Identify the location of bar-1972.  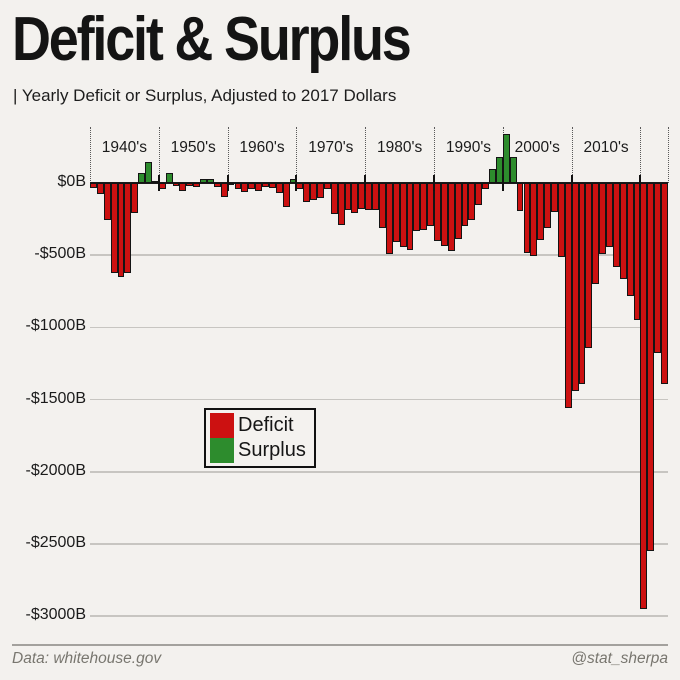
(314, 192).